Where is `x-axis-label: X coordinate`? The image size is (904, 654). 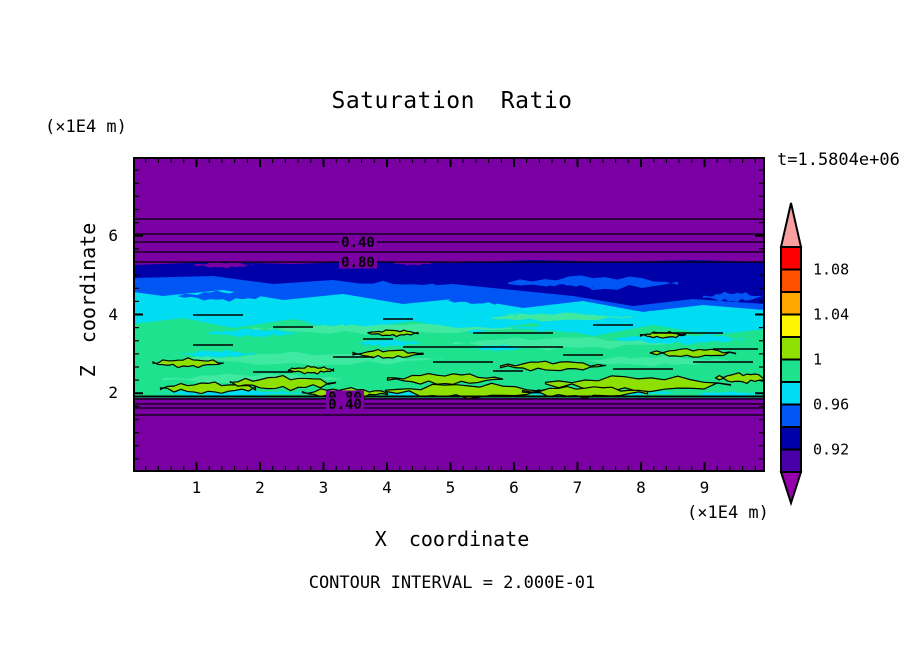 x-axis-label: X coordinate is located at coordinates (452, 539).